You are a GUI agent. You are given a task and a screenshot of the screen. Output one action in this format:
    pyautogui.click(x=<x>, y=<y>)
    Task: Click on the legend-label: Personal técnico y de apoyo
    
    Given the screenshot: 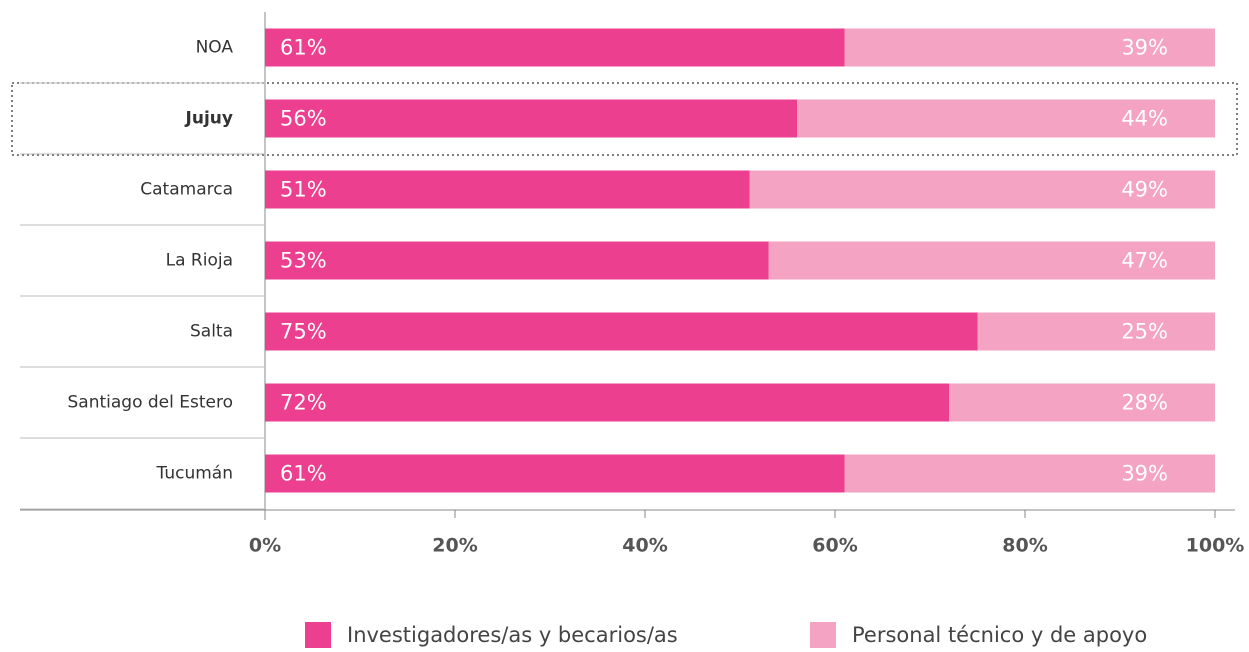 What is the action you would take?
    pyautogui.click(x=999, y=635)
    